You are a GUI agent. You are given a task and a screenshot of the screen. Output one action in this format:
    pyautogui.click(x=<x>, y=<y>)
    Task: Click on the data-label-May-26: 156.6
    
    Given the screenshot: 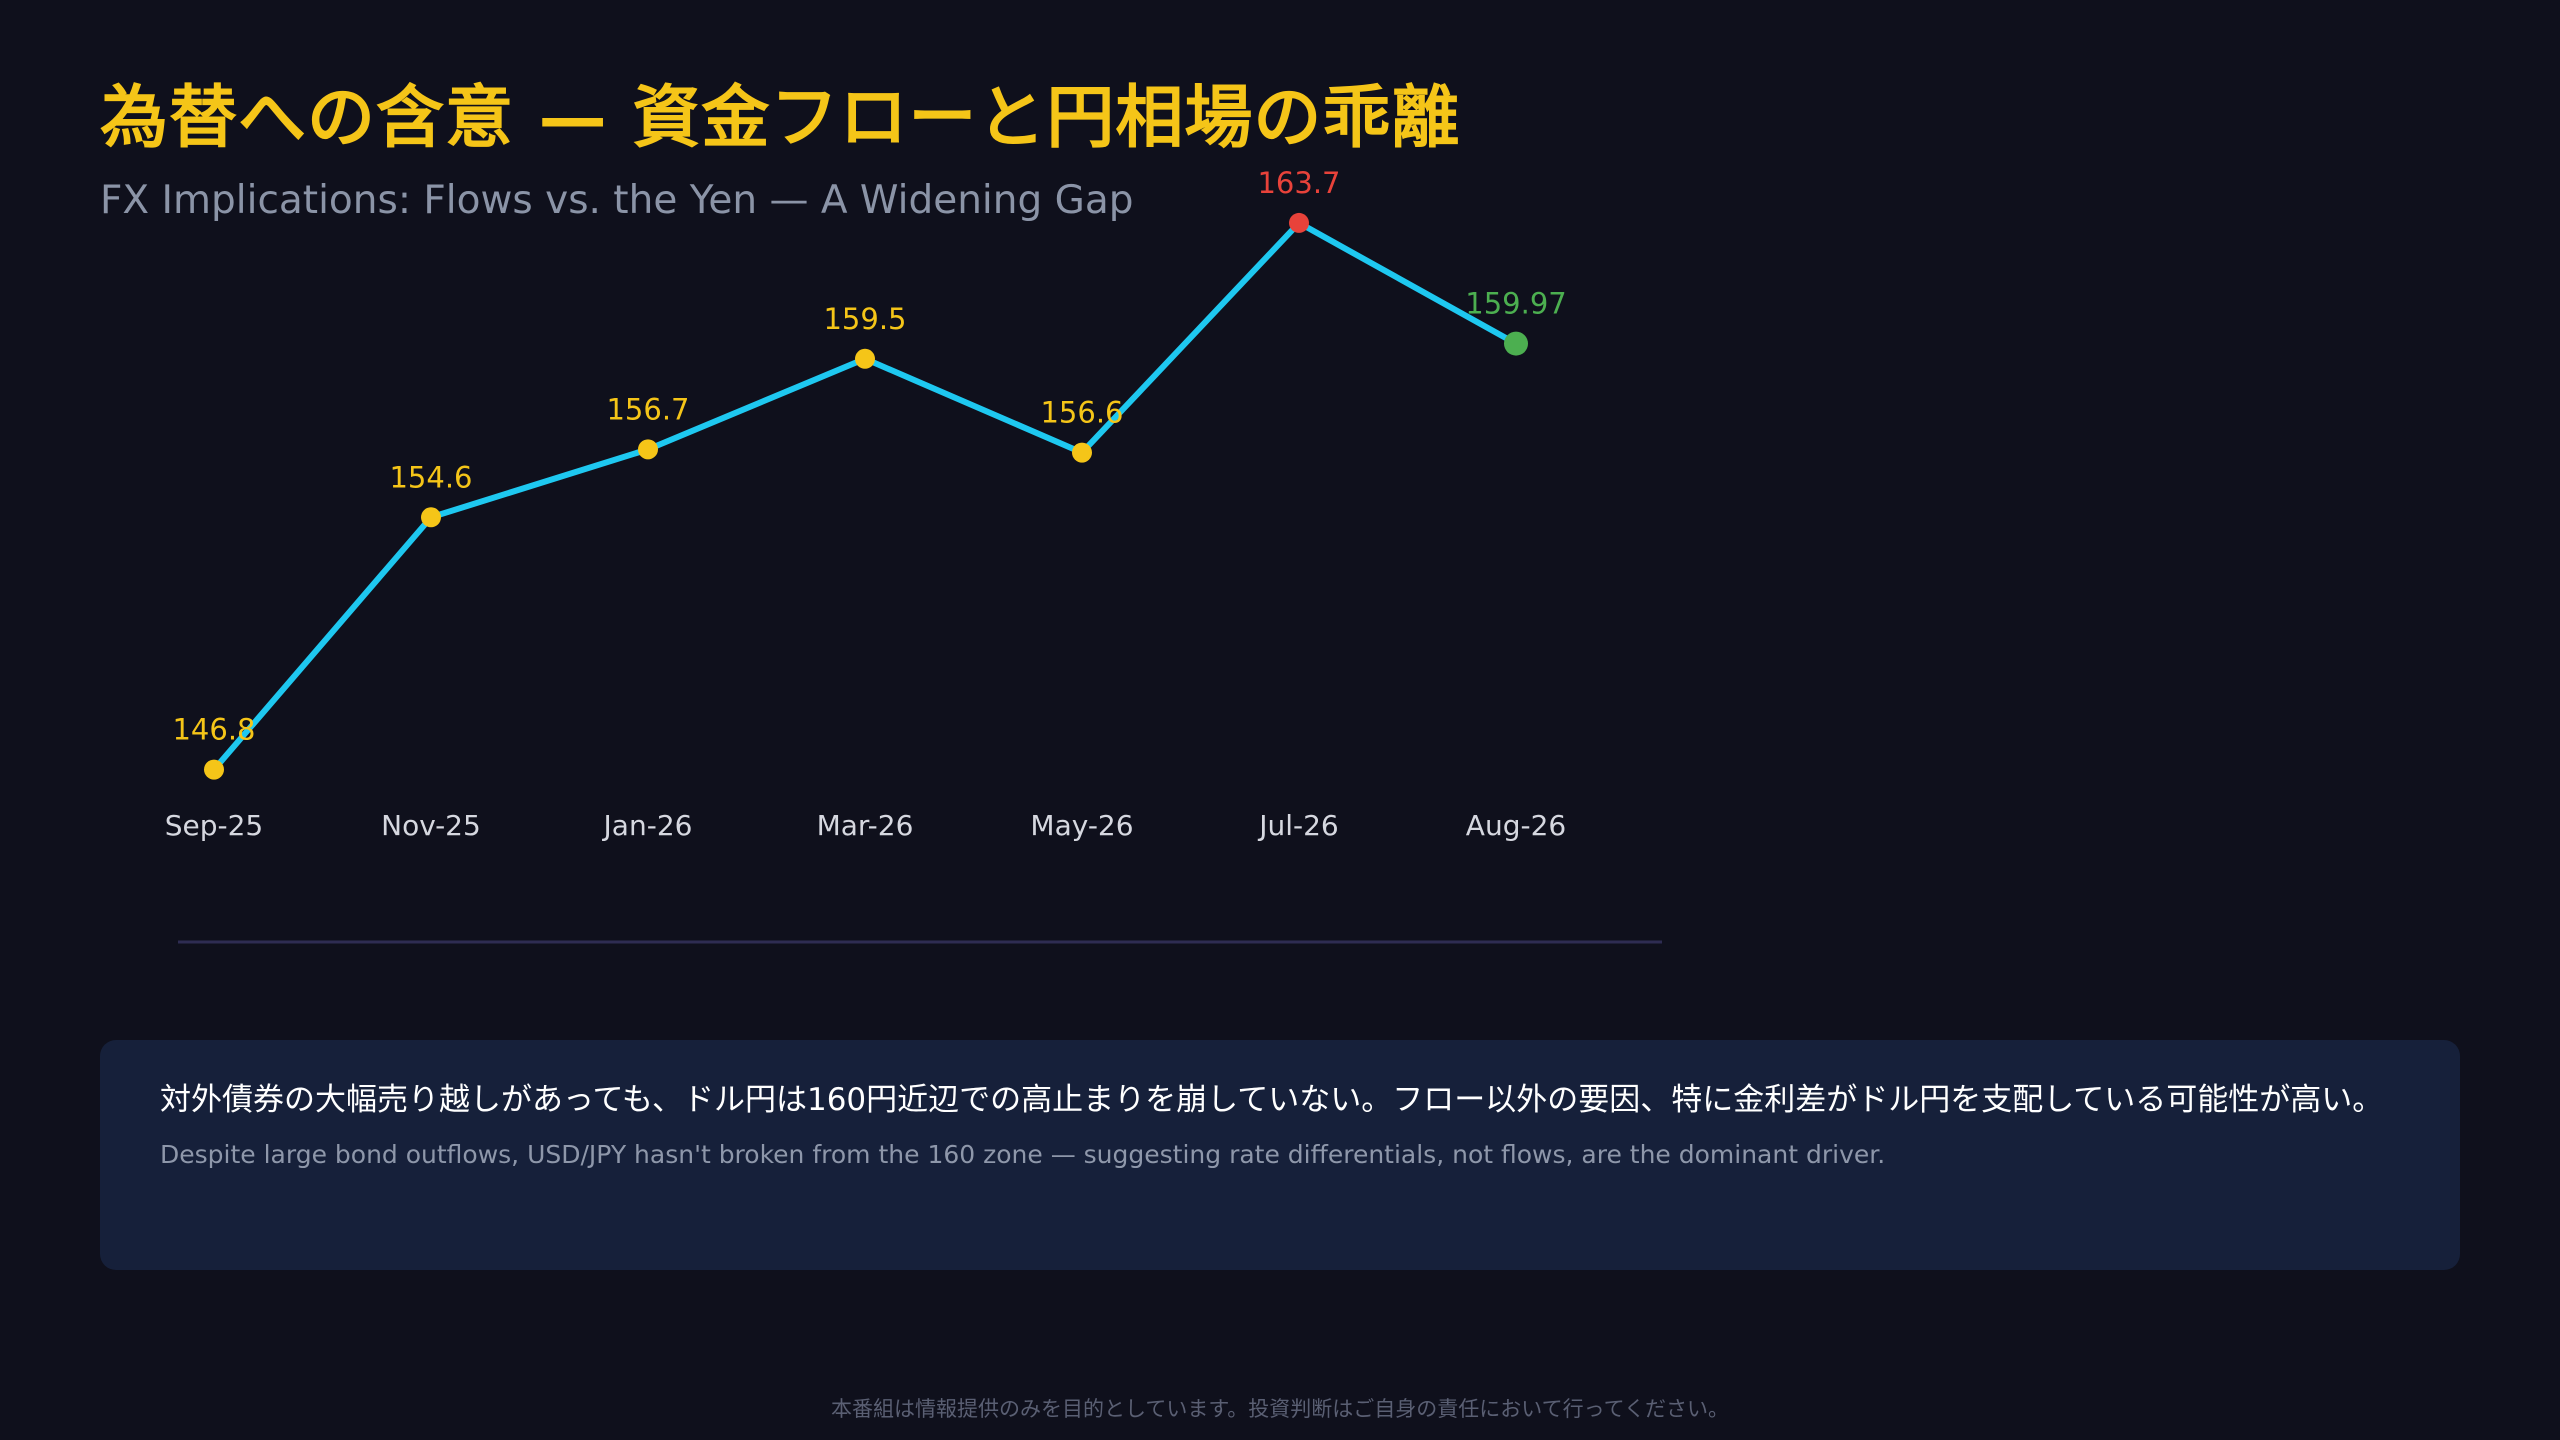 What is the action you would take?
    pyautogui.click(x=1081, y=413)
    